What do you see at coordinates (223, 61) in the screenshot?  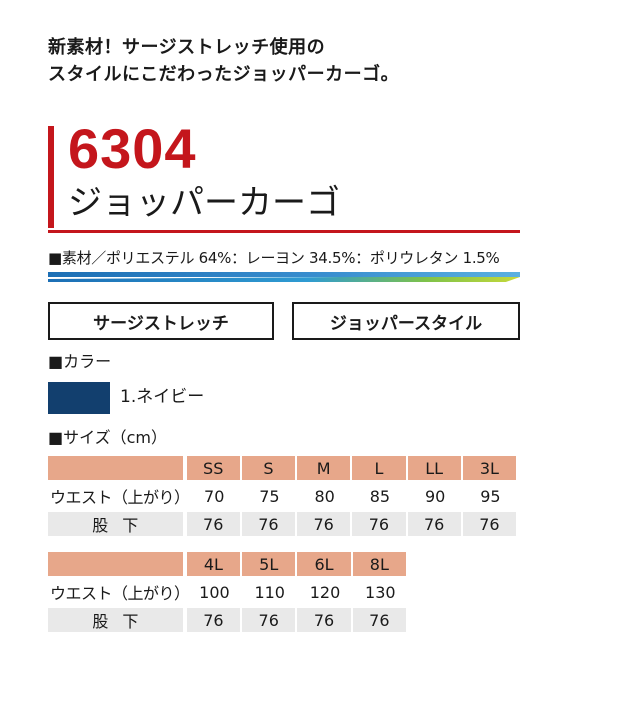 I see `tagline: 新素材！サージストレッチ使用の スタイルにこだわったジョッパーカーゴ。` at bounding box center [223, 61].